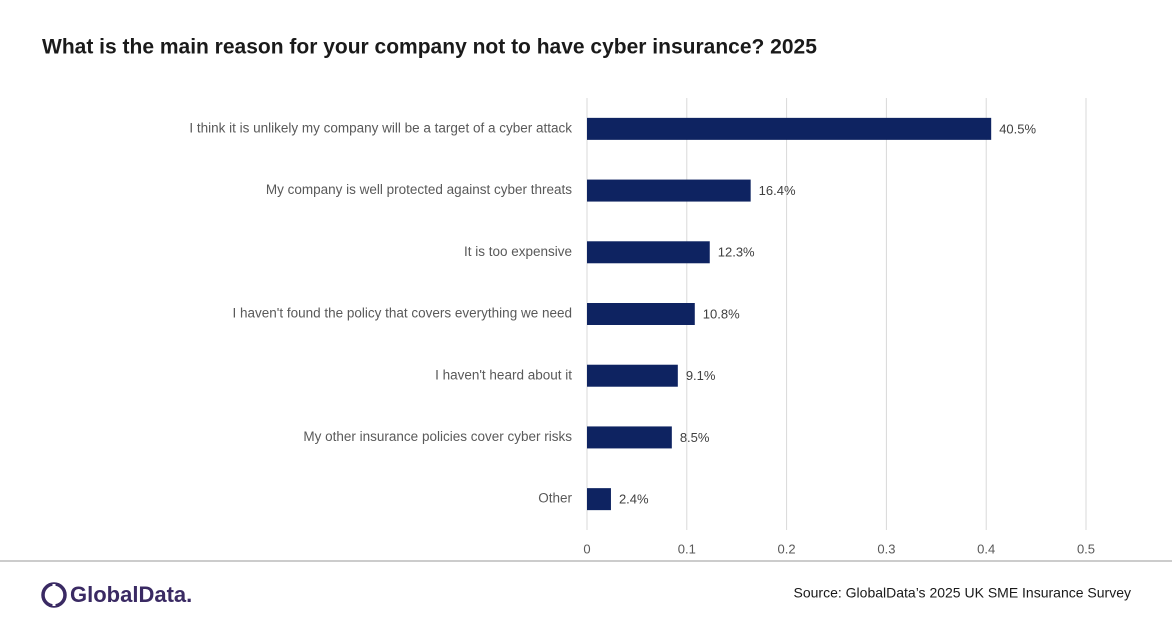 The height and width of the screenshot is (628, 1172). Describe the element at coordinates (1086, 548) in the screenshot. I see `x-tick-label: 0.5` at that location.